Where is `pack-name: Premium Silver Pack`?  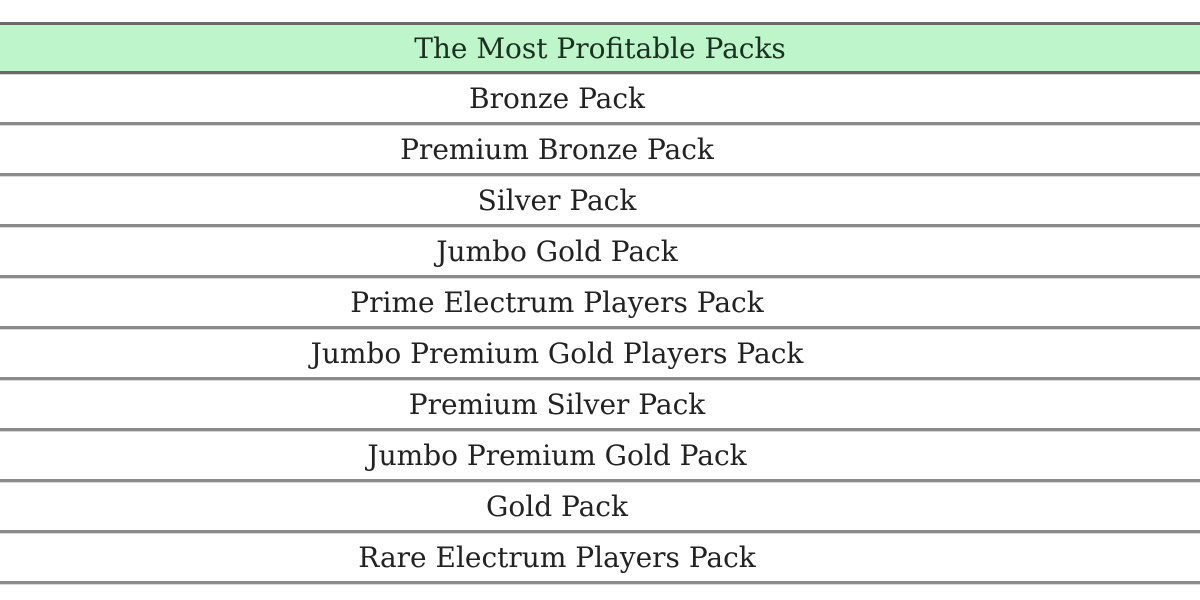 pack-name: Premium Silver Pack is located at coordinates (557, 404).